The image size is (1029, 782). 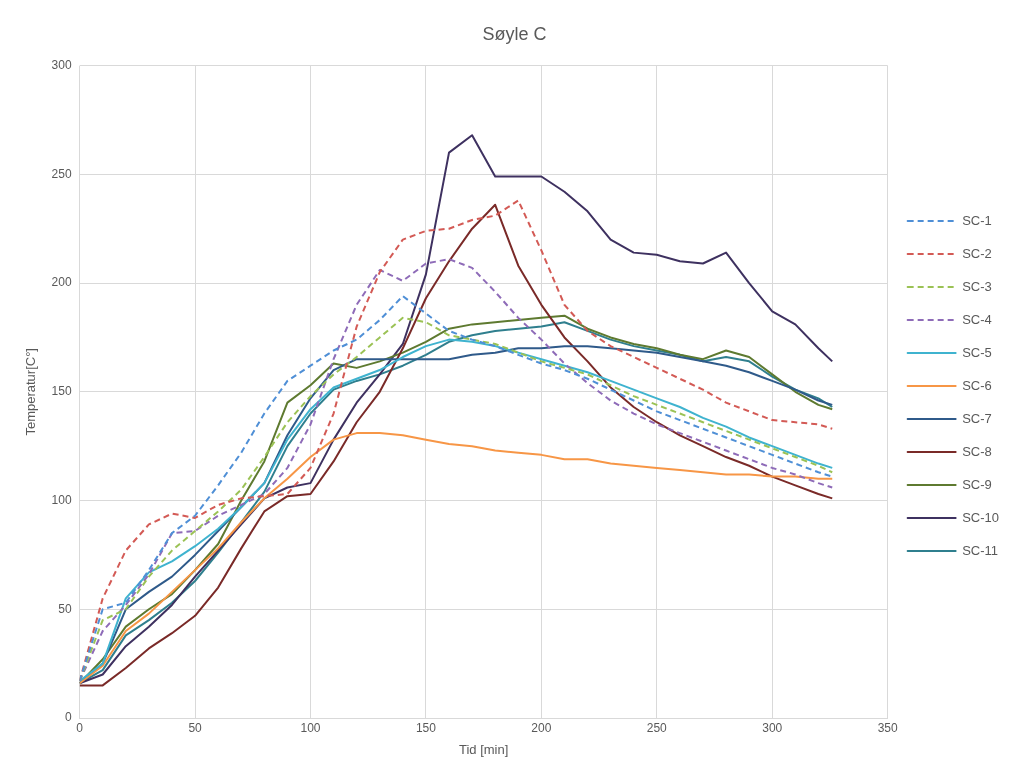 What do you see at coordinates (977, 253) in the screenshot?
I see `legend-label: SC-2` at bounding box center [977, 253].